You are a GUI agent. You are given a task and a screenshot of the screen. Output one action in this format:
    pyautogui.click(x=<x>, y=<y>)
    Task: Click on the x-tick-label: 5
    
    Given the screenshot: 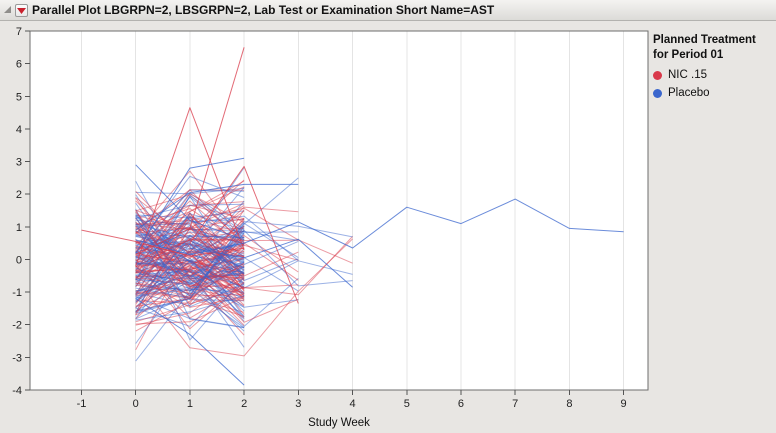 What is the action you would take?
    pyautogui.click(x=407, y=404)
    